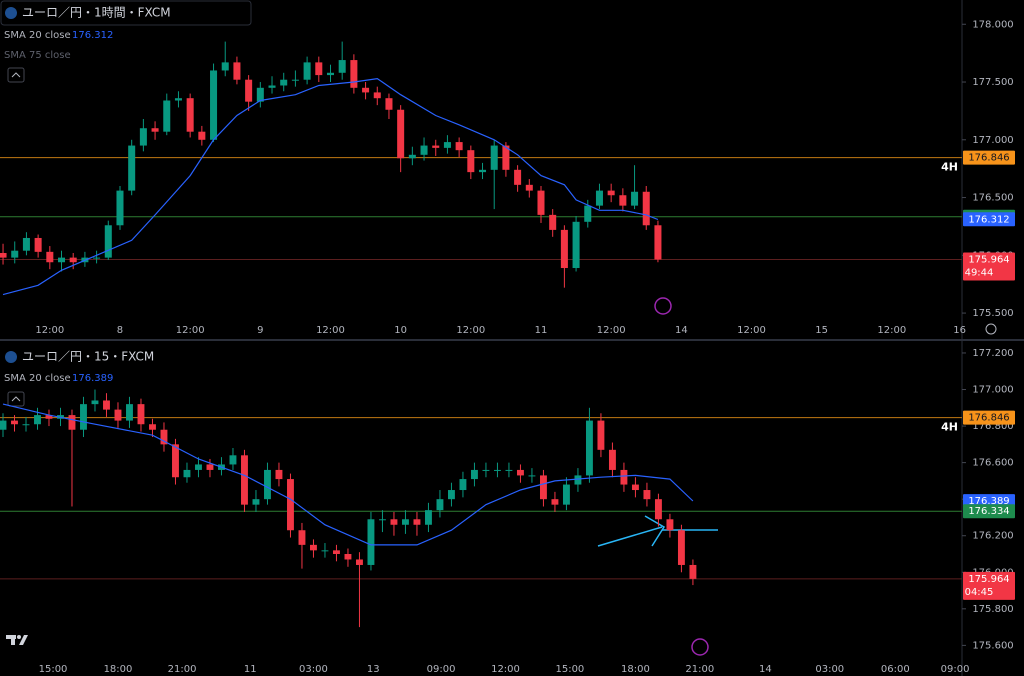 Image resolution: width=1024 pixels, height=676 pixels. I want to click on price-tag-label: 176.389, so click(988, 501).